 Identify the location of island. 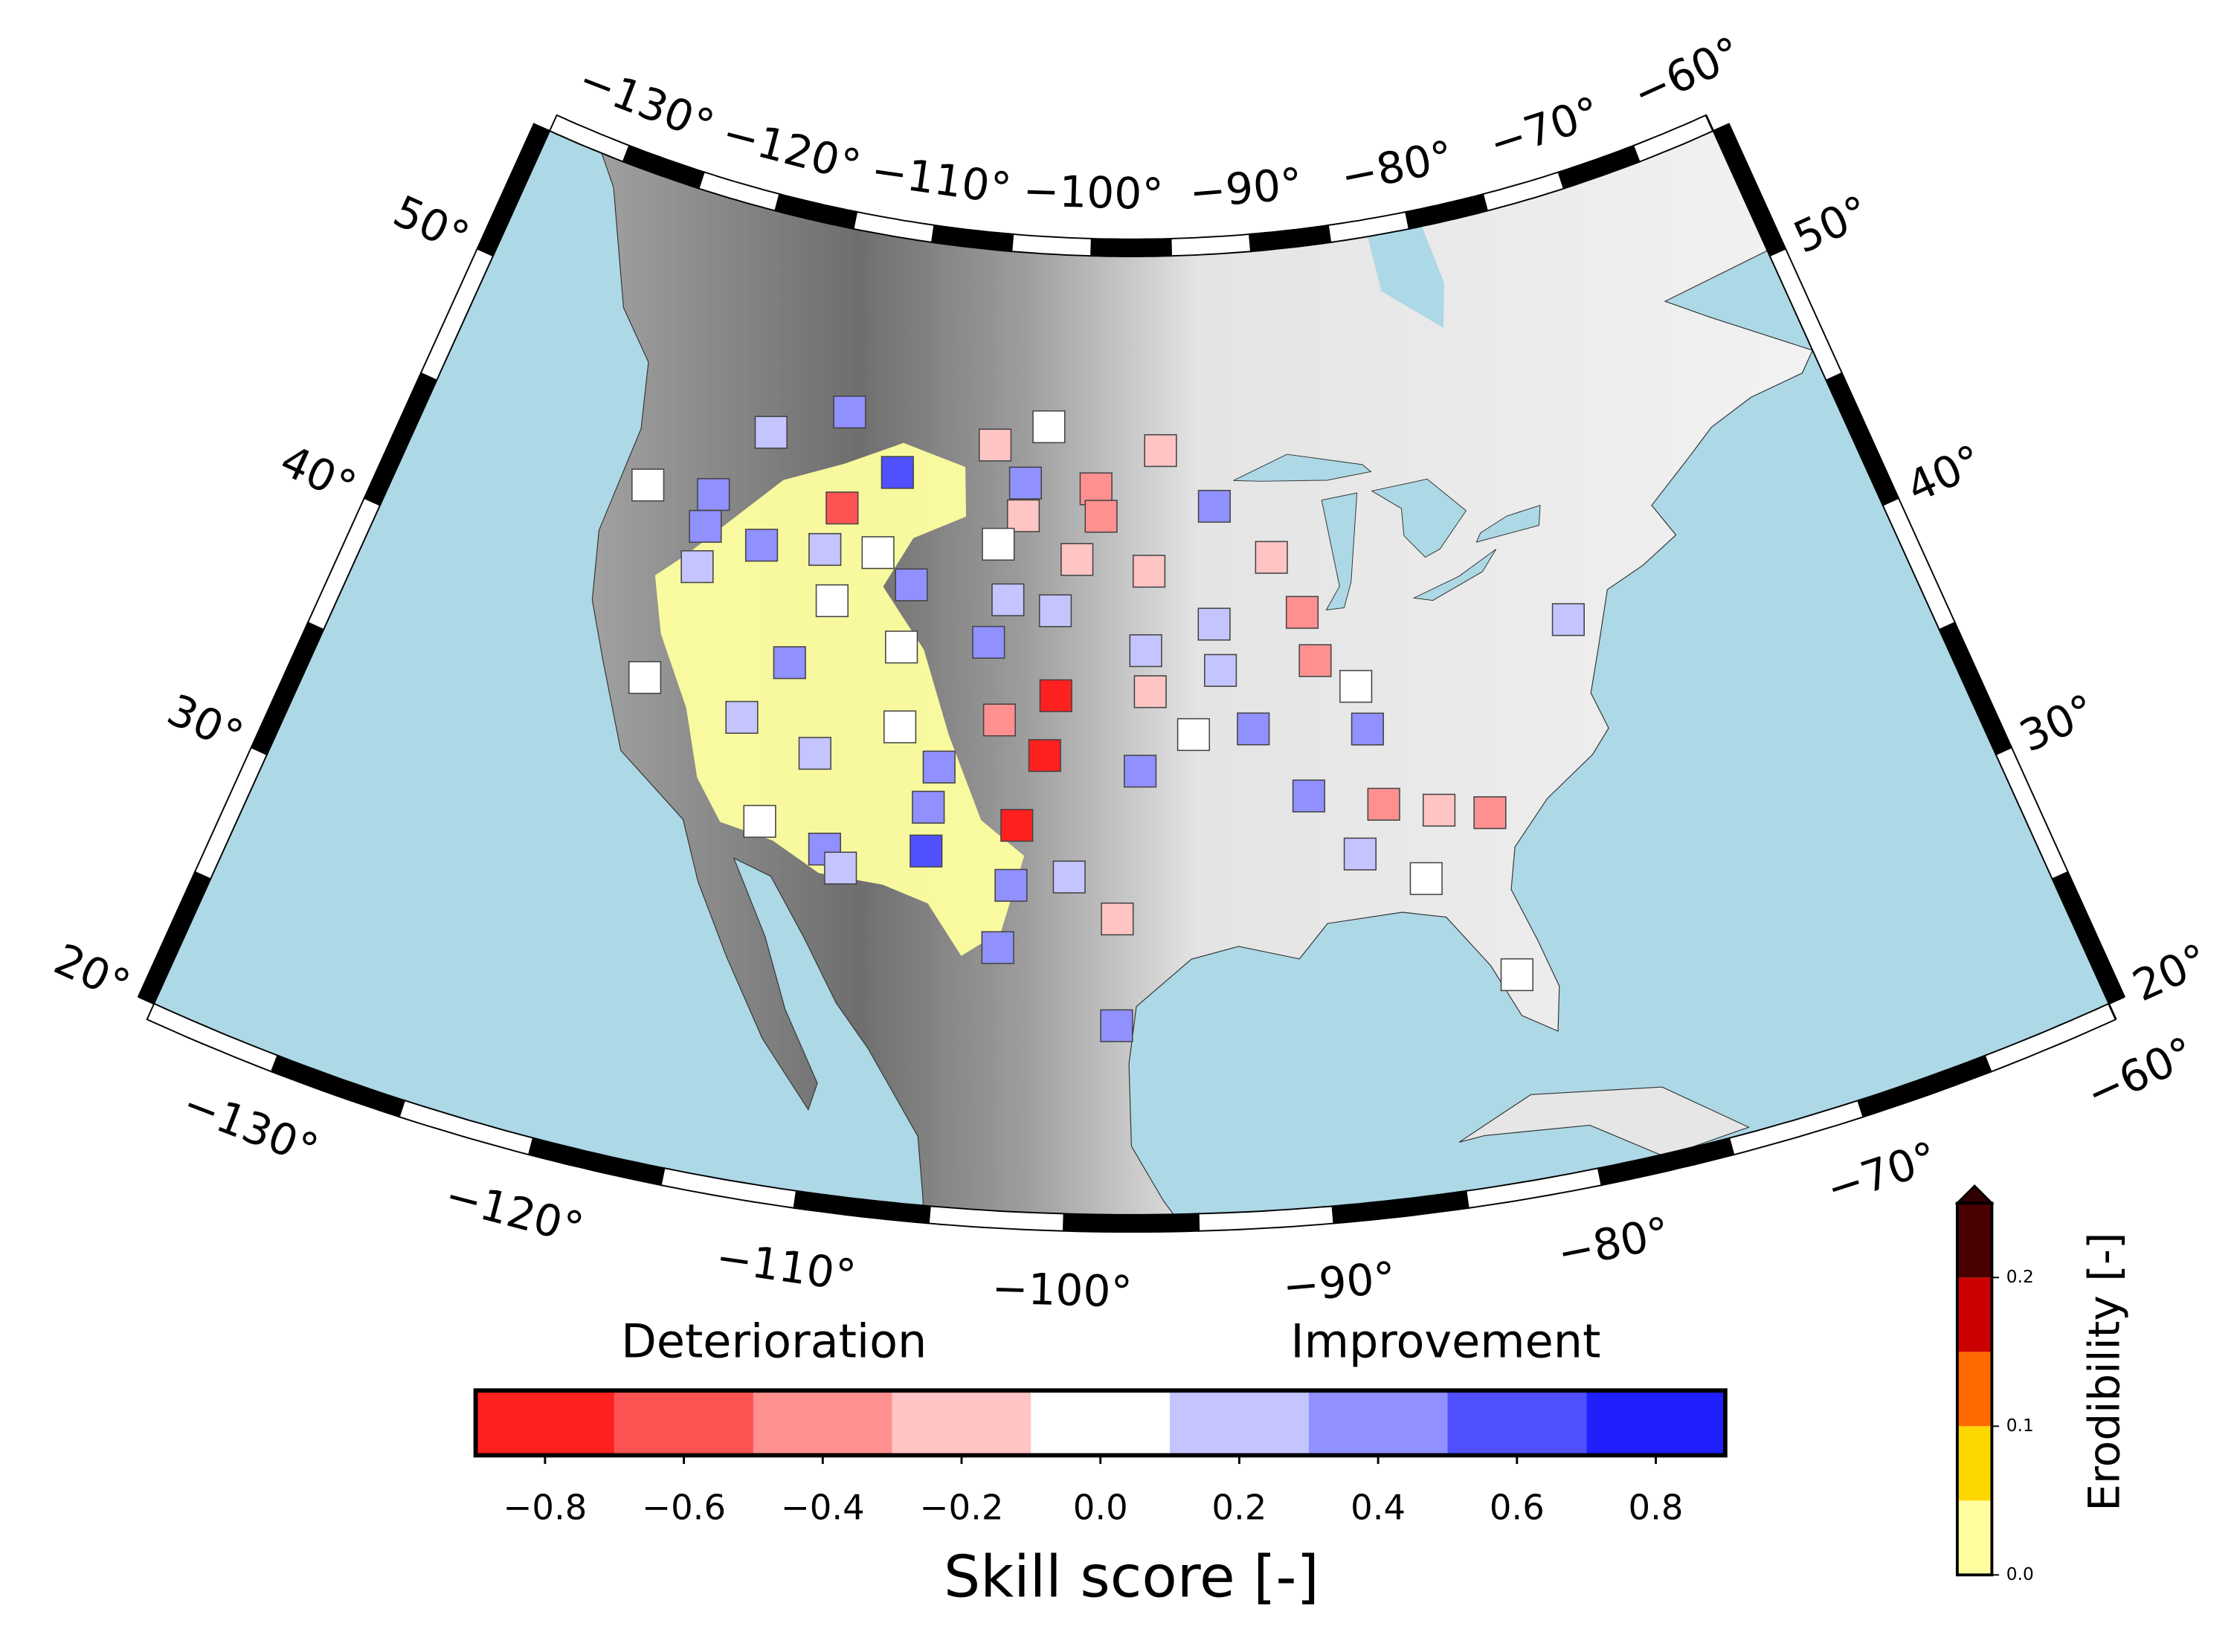
(1604, 1122).